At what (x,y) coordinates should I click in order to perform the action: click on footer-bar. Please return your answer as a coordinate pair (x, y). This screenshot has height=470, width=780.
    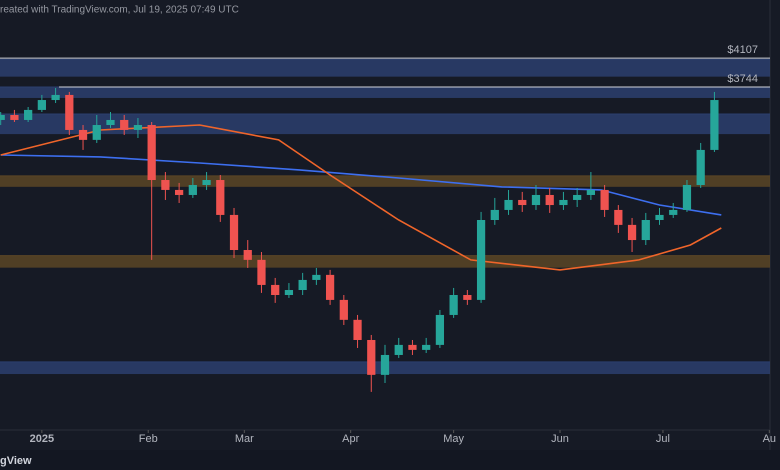
    Looking at the image, I should click on (390, 460).